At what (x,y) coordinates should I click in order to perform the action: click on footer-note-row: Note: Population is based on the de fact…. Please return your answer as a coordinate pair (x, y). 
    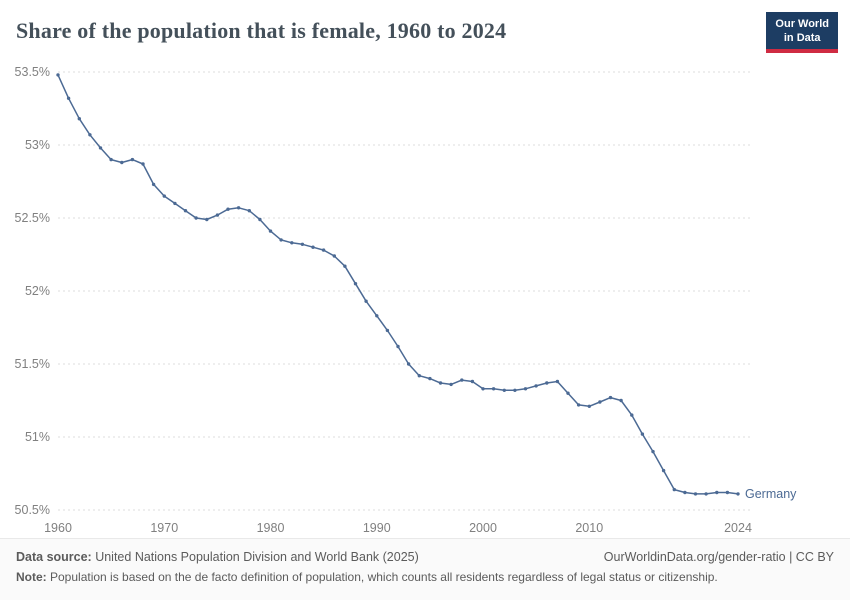
    Looking at the image, I should click on (425, 577).